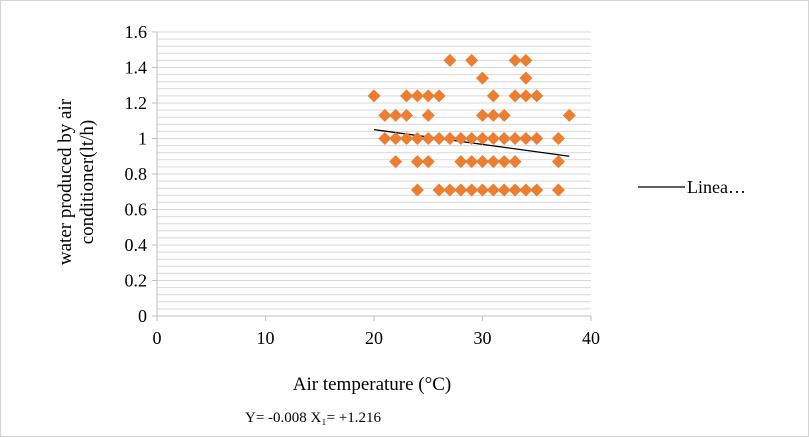  Describe the element at coordinates (136, 245) in the screenshot. I see `y-tick-label: 0.4` at that location.